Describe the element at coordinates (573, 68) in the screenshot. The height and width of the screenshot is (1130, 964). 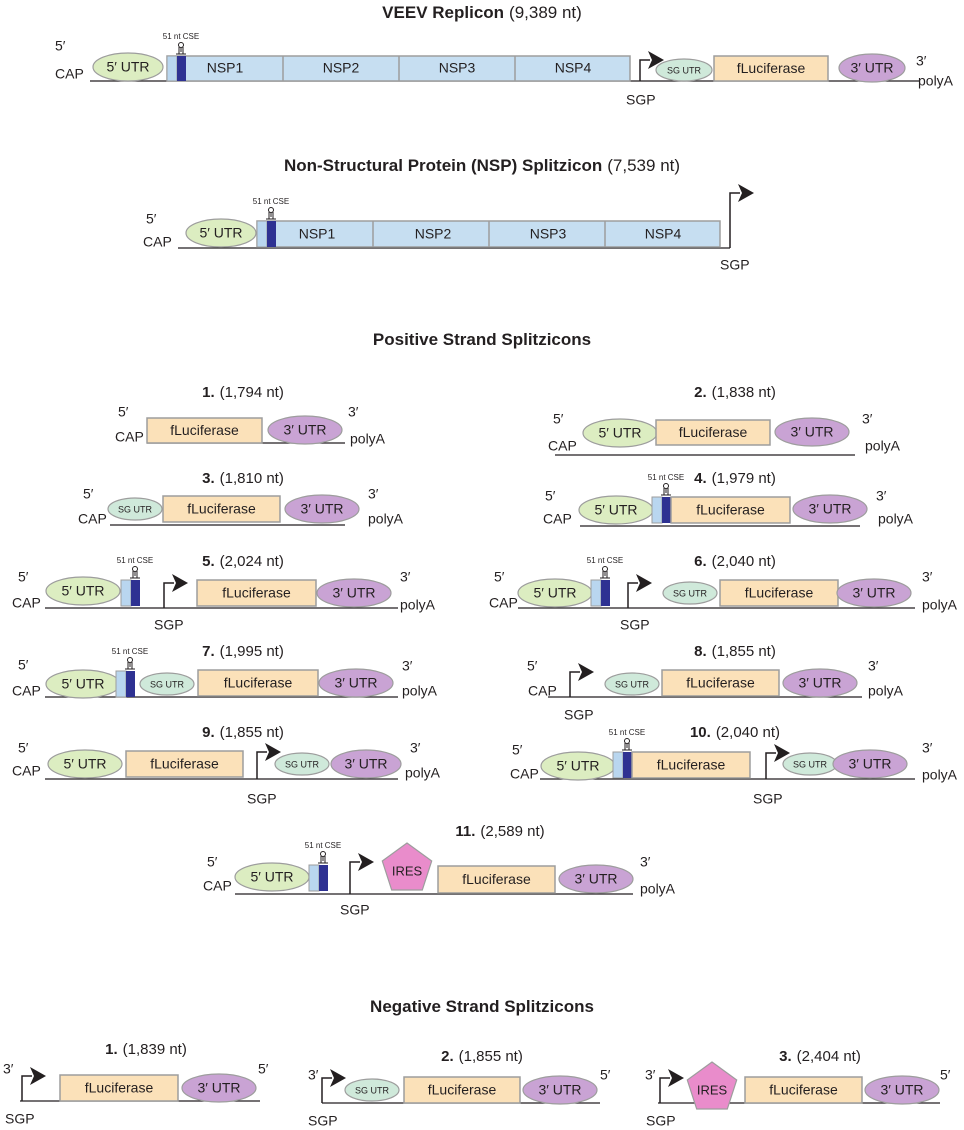
I see `segment-label: NSP4` at that location.